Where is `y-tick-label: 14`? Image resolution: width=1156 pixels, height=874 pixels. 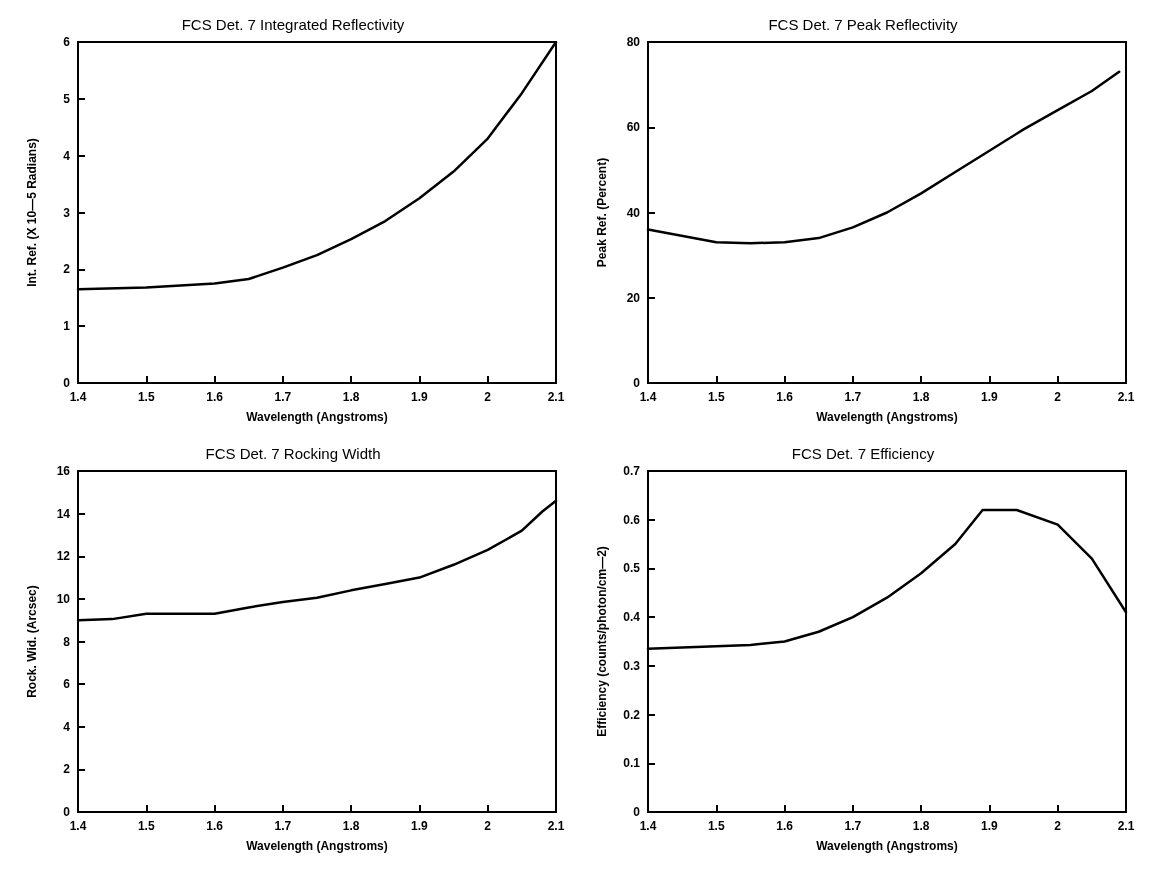 y-tick-label: 14 is located at coordinates (63, 513).